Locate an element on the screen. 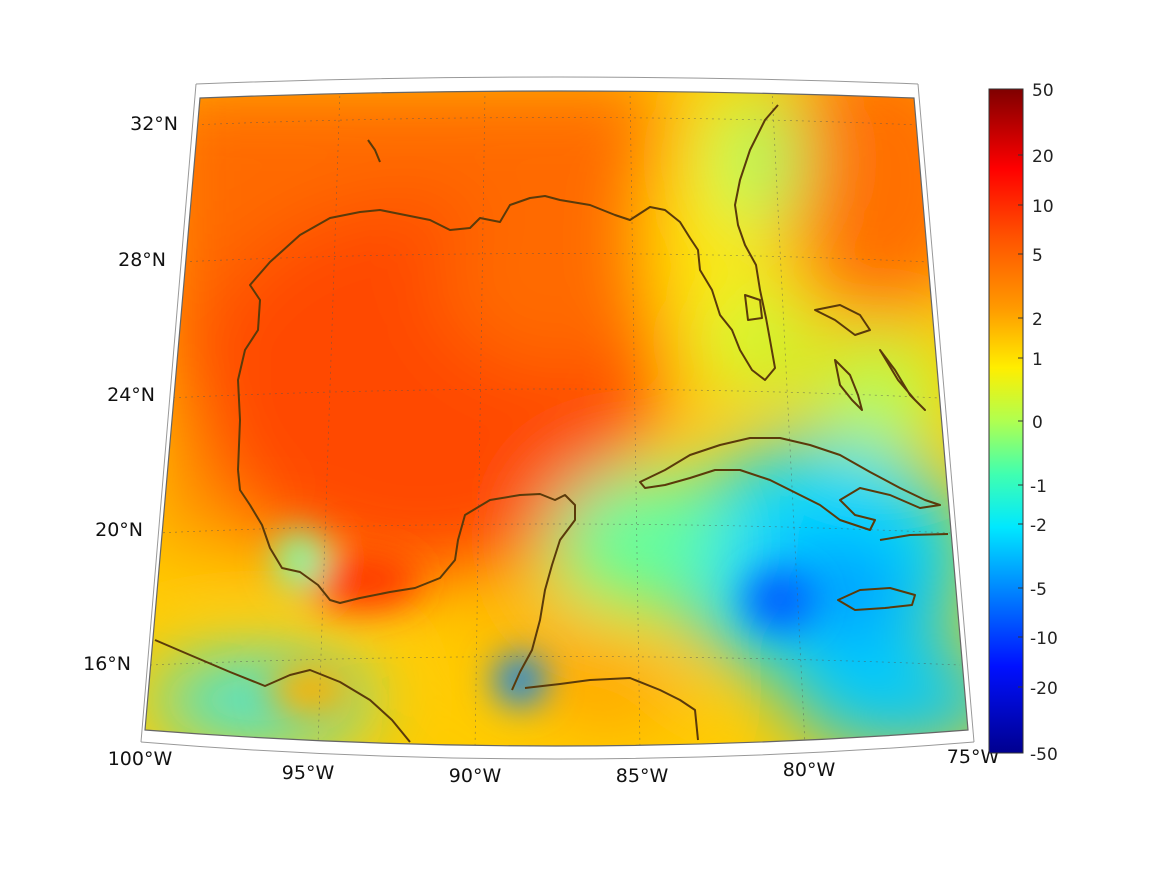 The image size is (1167, 875). lon-label-100w: 100°W is located at coordinates (140, 759).